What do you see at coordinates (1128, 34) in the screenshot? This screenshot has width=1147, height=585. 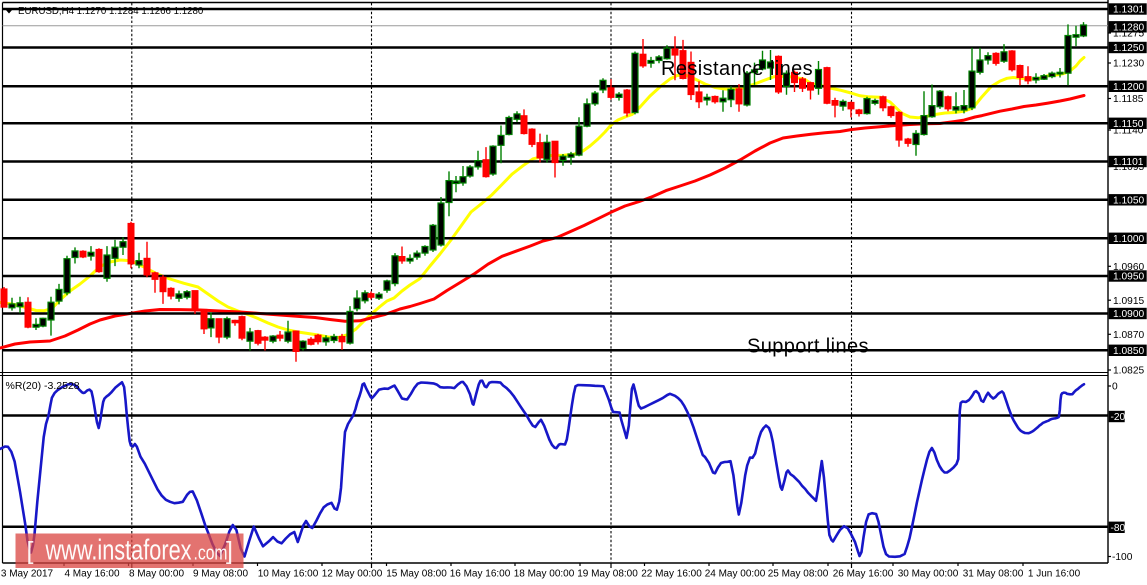 I see `svg-text: 1.1275` at bounding box center [1128, 34].